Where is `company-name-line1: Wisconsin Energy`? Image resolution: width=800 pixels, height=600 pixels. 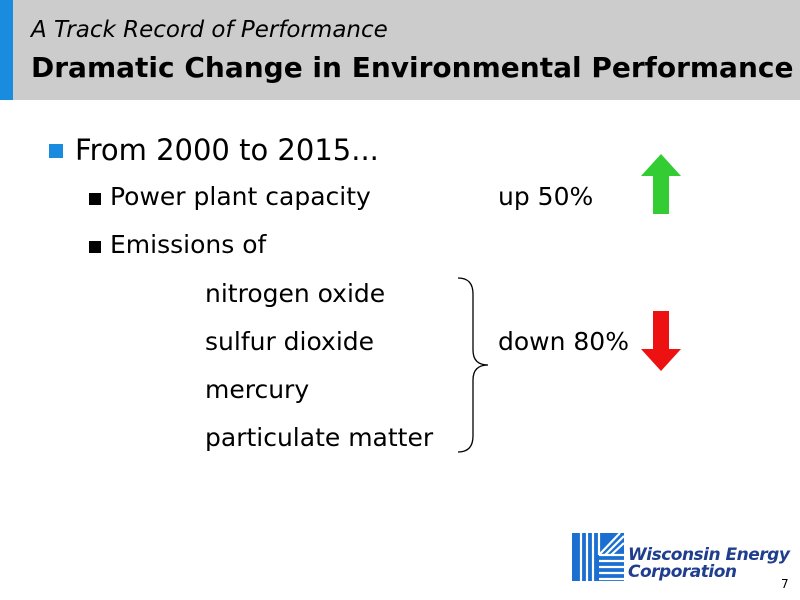 company-name-line1: Wisconsin Energy is located at coordinates (709, 555).